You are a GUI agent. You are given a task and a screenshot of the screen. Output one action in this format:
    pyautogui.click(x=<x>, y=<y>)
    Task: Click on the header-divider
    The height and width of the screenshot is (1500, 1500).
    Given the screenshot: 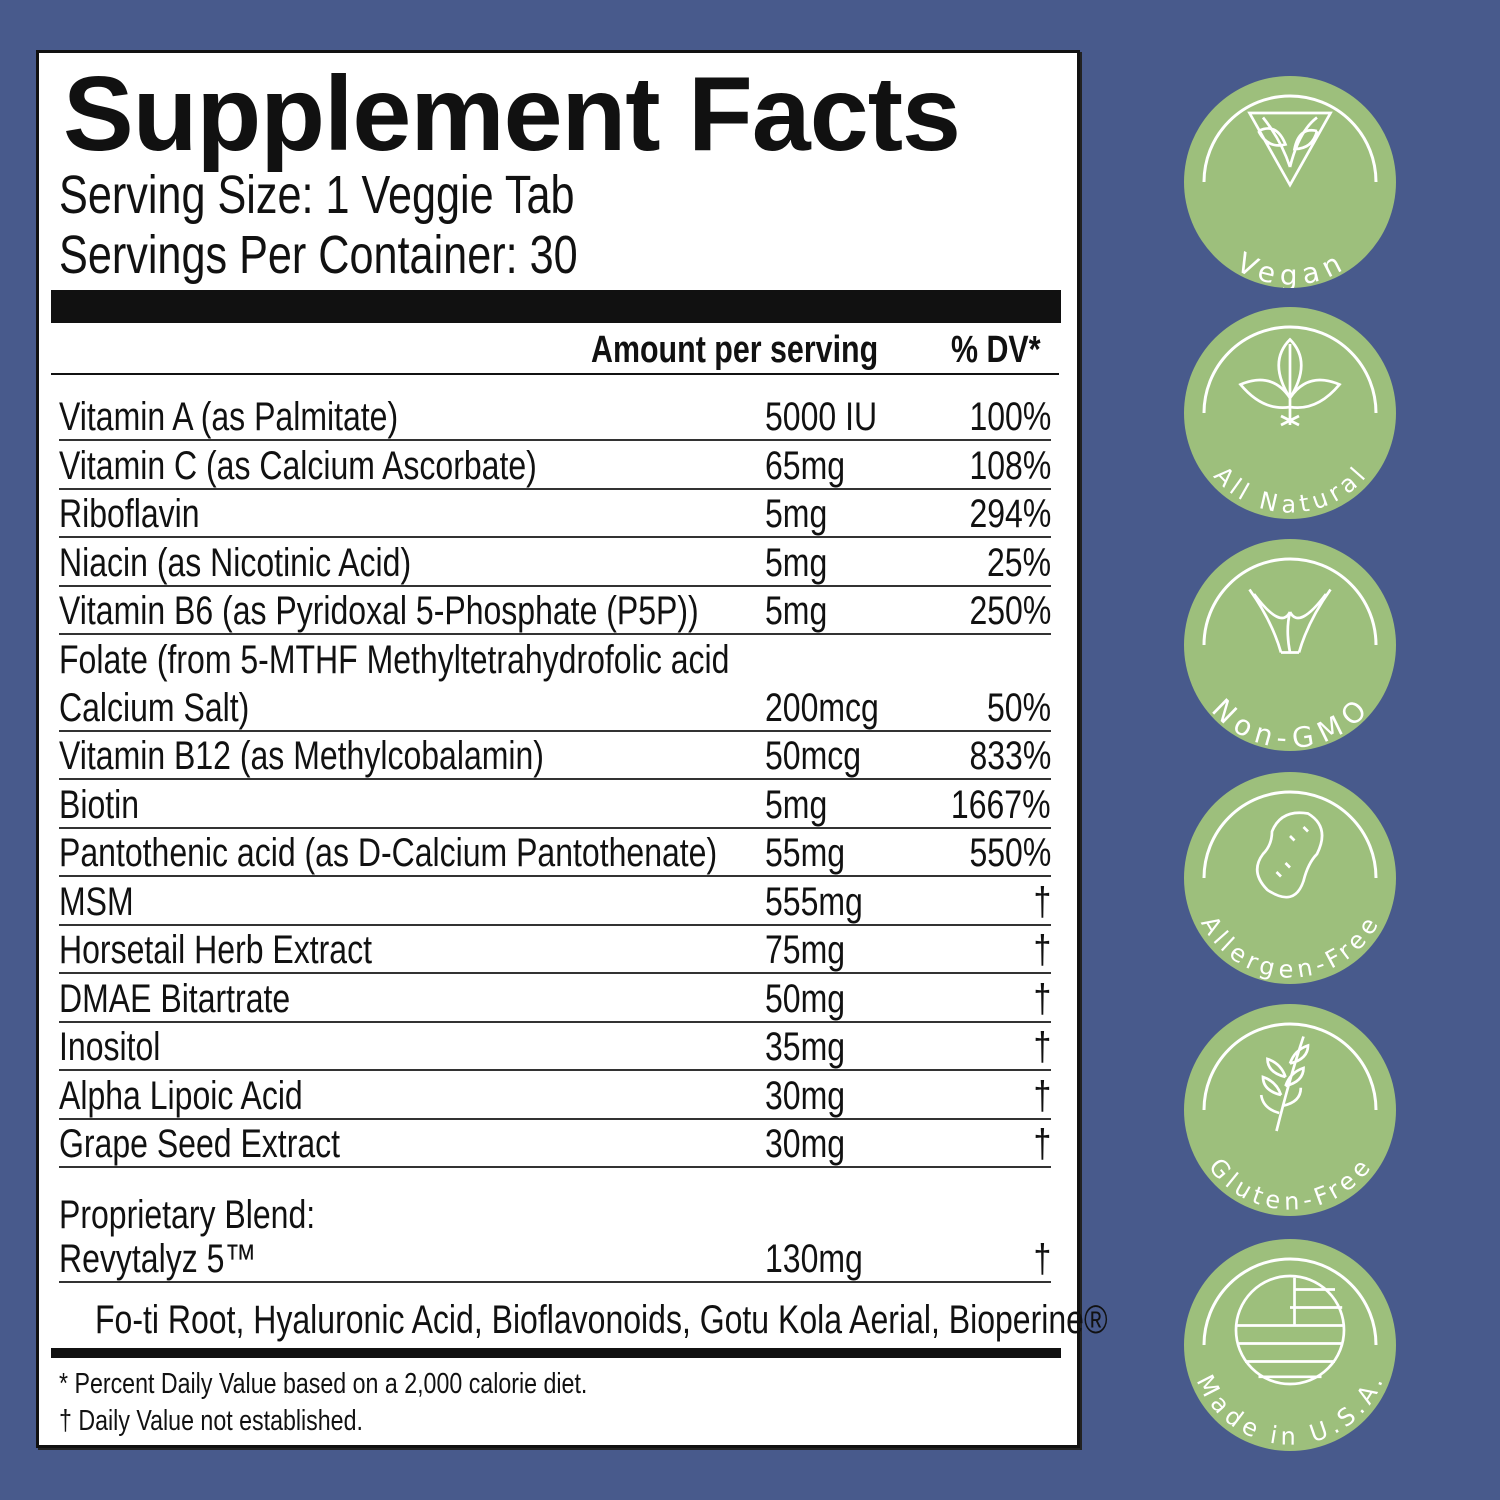 What is the action you would take?
    pyautogui.click(x=555, y=374)
    